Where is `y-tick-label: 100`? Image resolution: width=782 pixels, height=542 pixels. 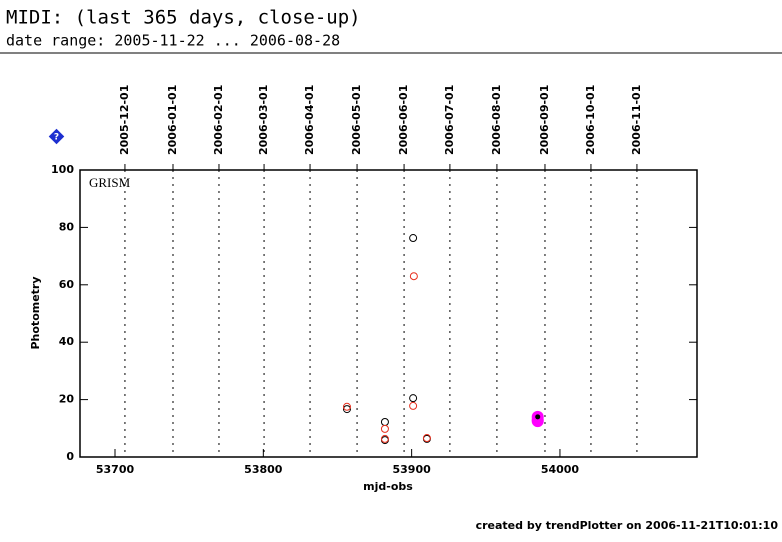
y-tick-label: 100 is located at coordinates (62, 169).